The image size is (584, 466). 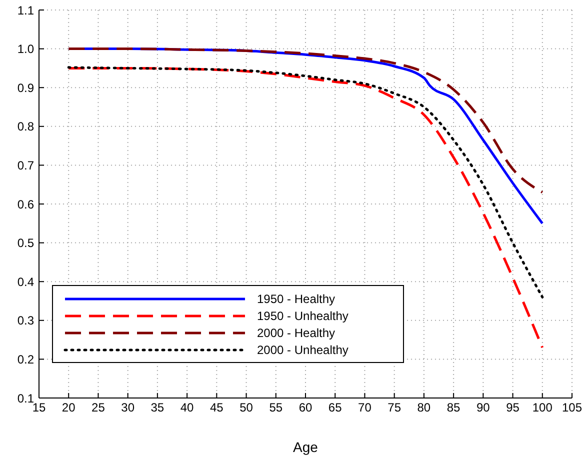 What do you see at coordinates (25, 10) in the screenshot?
I see `y-tick-label: 1.1` at bounding box center [25, 10].